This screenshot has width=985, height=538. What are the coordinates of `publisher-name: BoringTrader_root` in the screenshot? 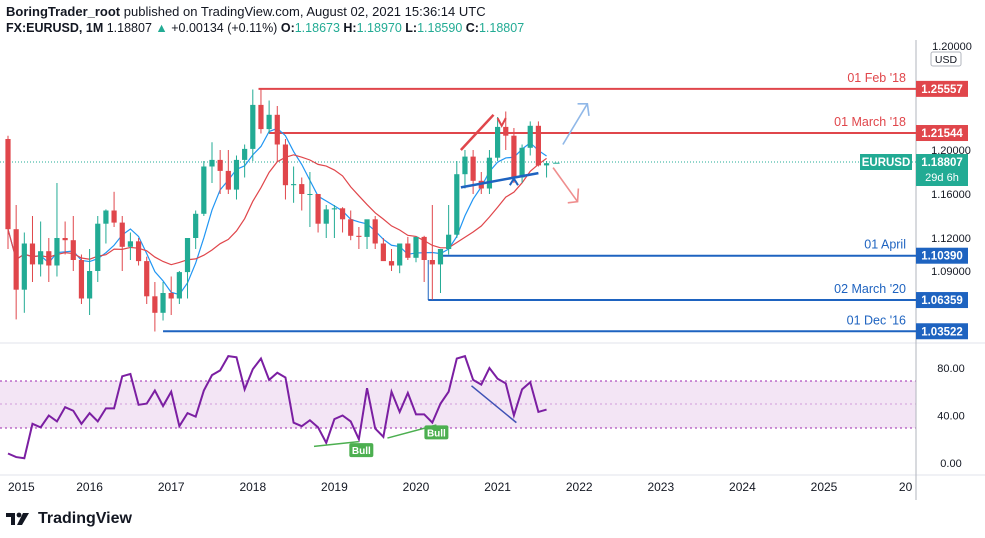 It's located at (63, 11).